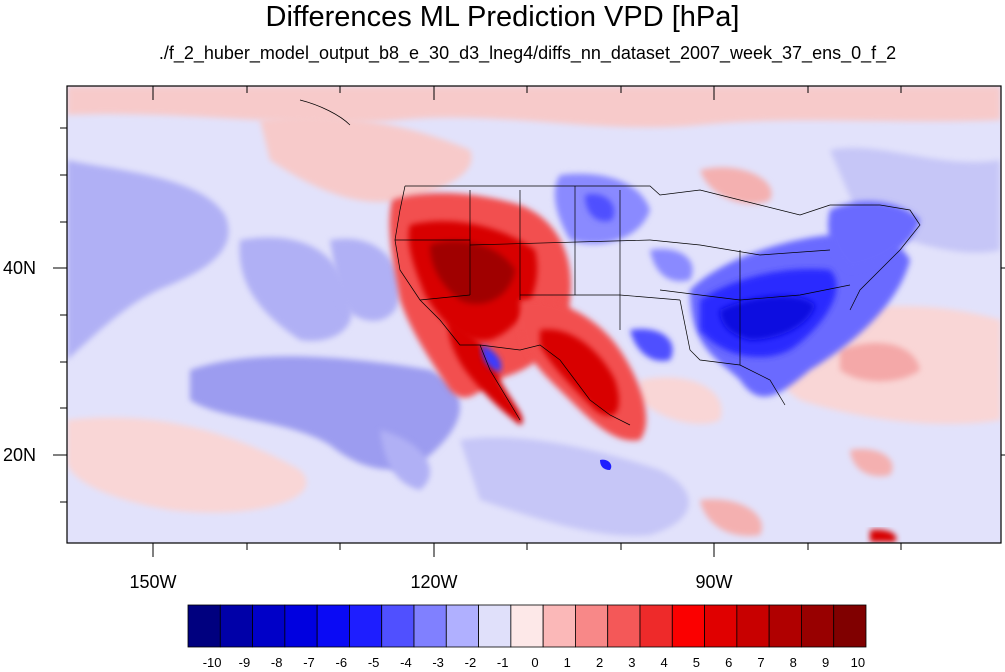 The width and height of the screenshot is (1005, 672). I want to click on colorbar-label: -3, so click(438, 662).